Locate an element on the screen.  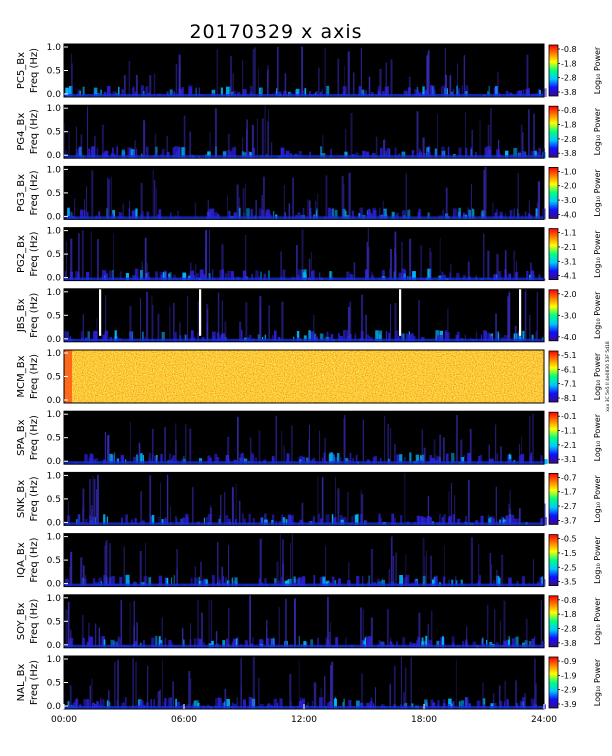
colorbar-tick-label: -3.7 is located at coordinates (569, 520).